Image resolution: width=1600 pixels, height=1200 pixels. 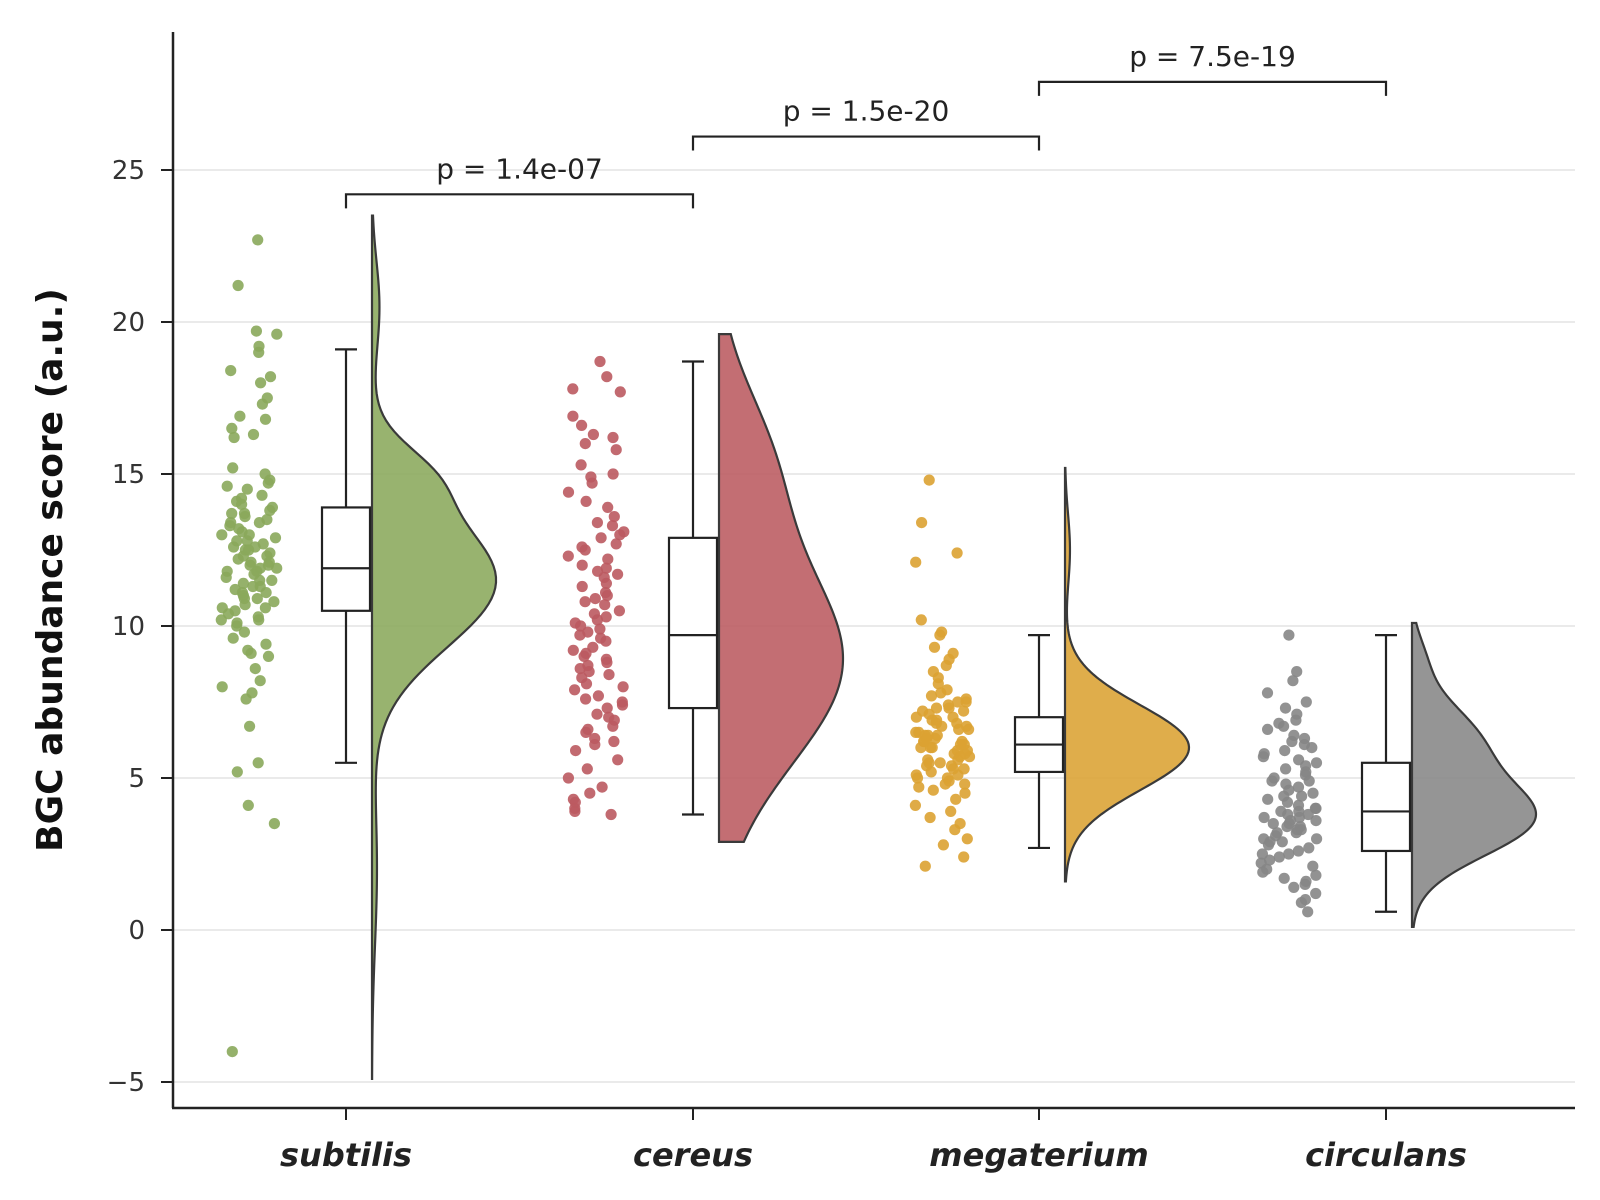 I want to click on p-value-label: p = 1.5e-20, so click(x=866, y=111).